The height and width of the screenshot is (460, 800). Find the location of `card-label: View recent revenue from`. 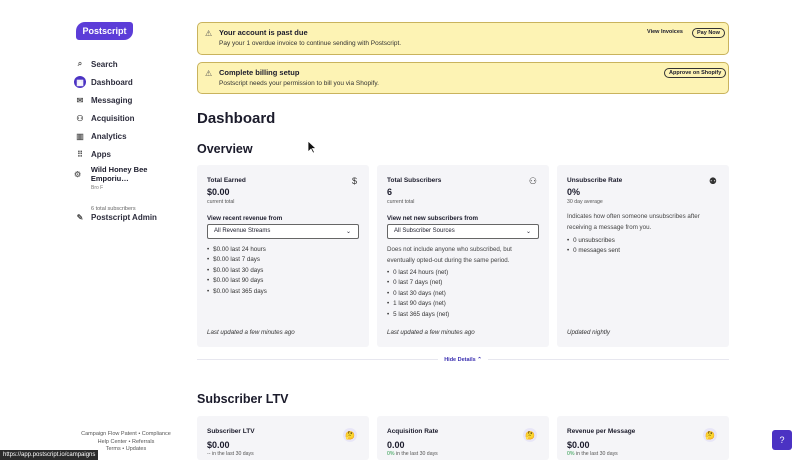

card-label: View recent revenue from is located at coordinates (245, 218).